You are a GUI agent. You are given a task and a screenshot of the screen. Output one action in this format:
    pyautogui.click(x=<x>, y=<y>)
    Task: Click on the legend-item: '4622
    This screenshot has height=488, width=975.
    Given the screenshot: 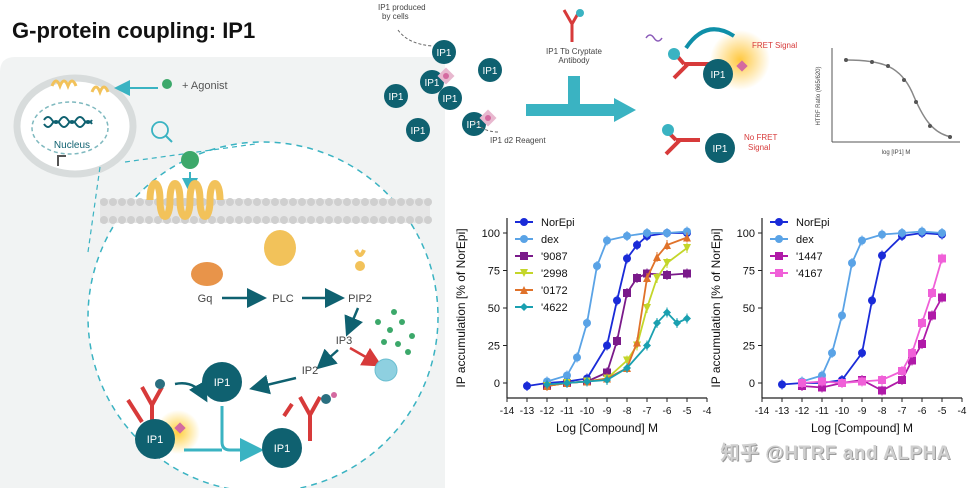 What is the action you would take?
    pyautogui.click(x=541, y=308)
    